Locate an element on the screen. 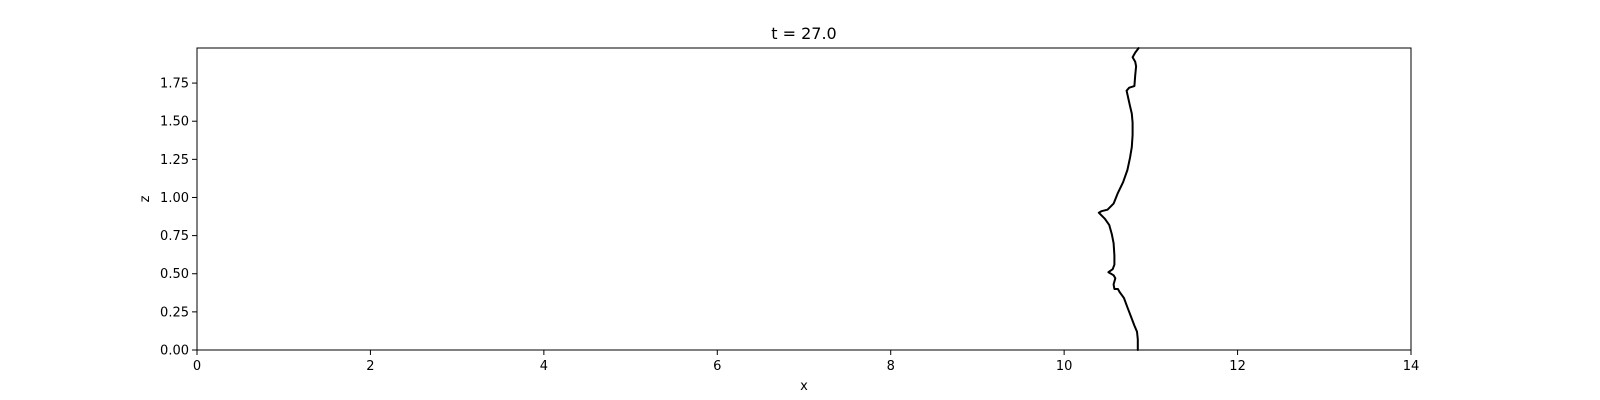 The image size is (1600, 400). x-tick-label: 4 is located at coordinates (544, 366).